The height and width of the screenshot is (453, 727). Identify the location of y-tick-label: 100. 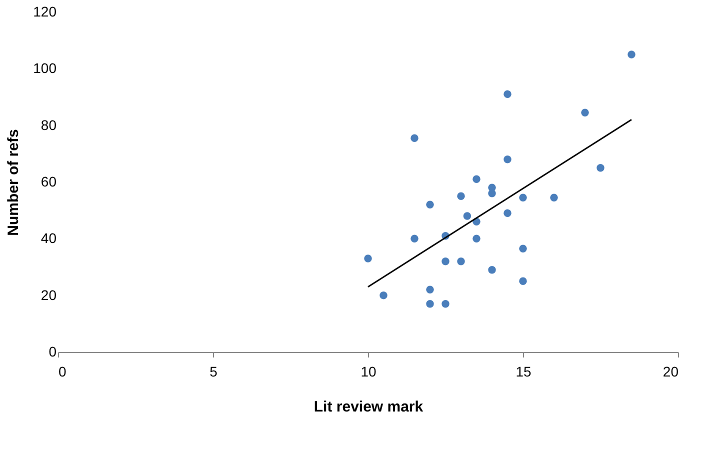
(45, 68).